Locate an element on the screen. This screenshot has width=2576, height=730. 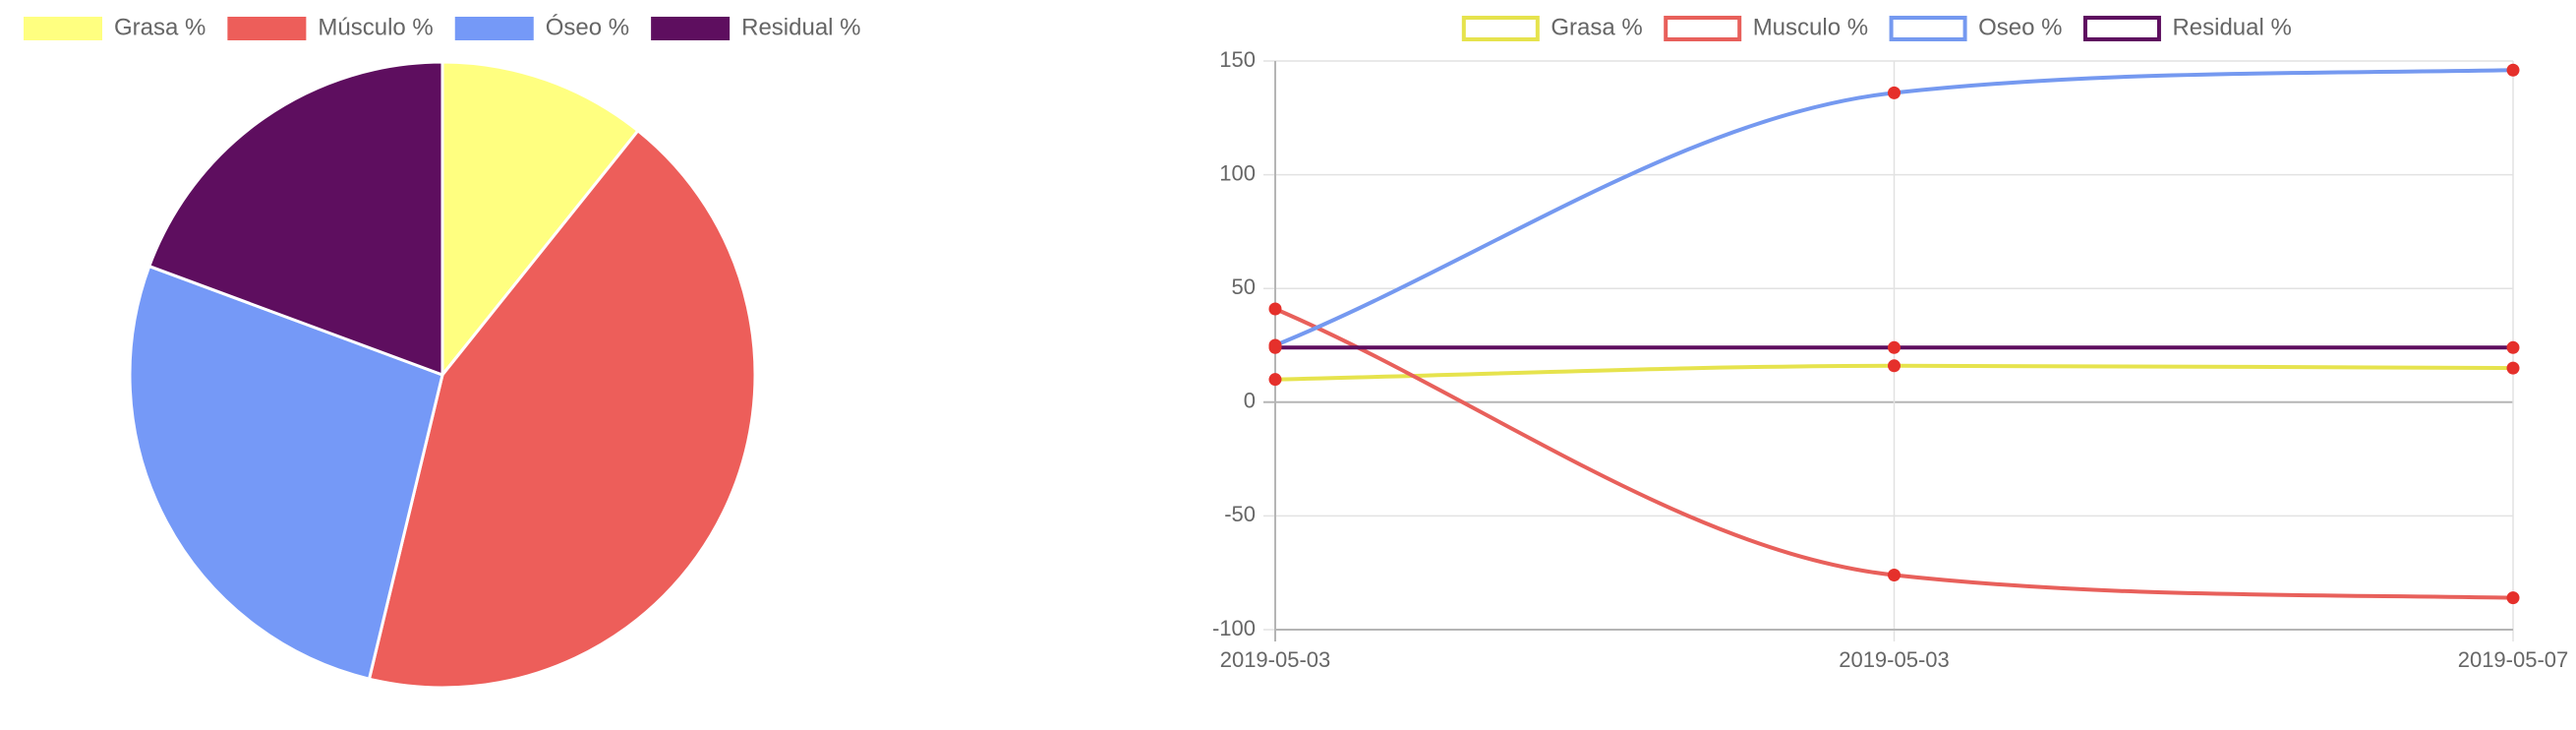
pie-legend-swatch-grasa is located at coordinates (63, 28).